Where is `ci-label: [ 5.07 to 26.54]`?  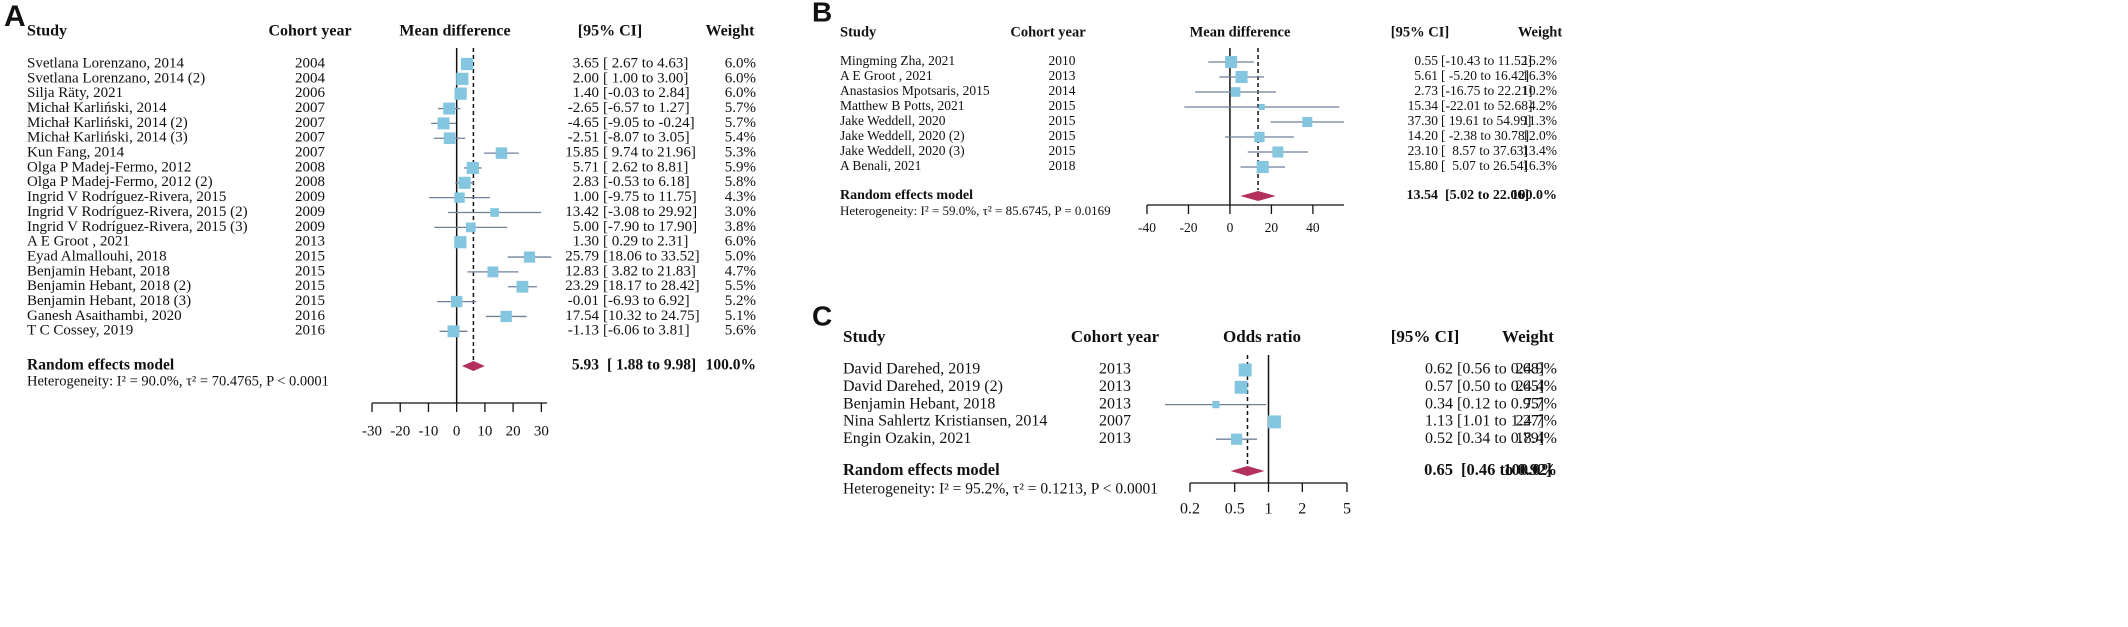
ci-label: [ 5.07 to 26.54] is located at coordinates (1484, 165).